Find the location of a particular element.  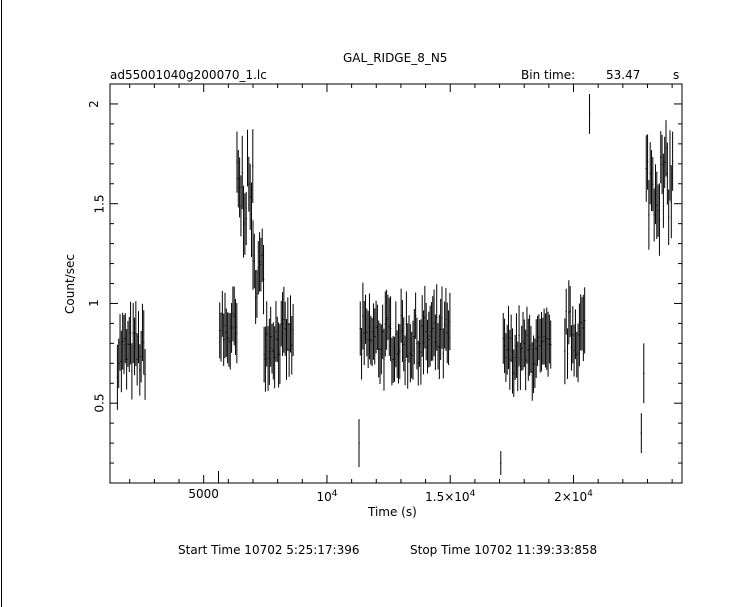

bin-time-unit: s is located at coordinates (676, 75).